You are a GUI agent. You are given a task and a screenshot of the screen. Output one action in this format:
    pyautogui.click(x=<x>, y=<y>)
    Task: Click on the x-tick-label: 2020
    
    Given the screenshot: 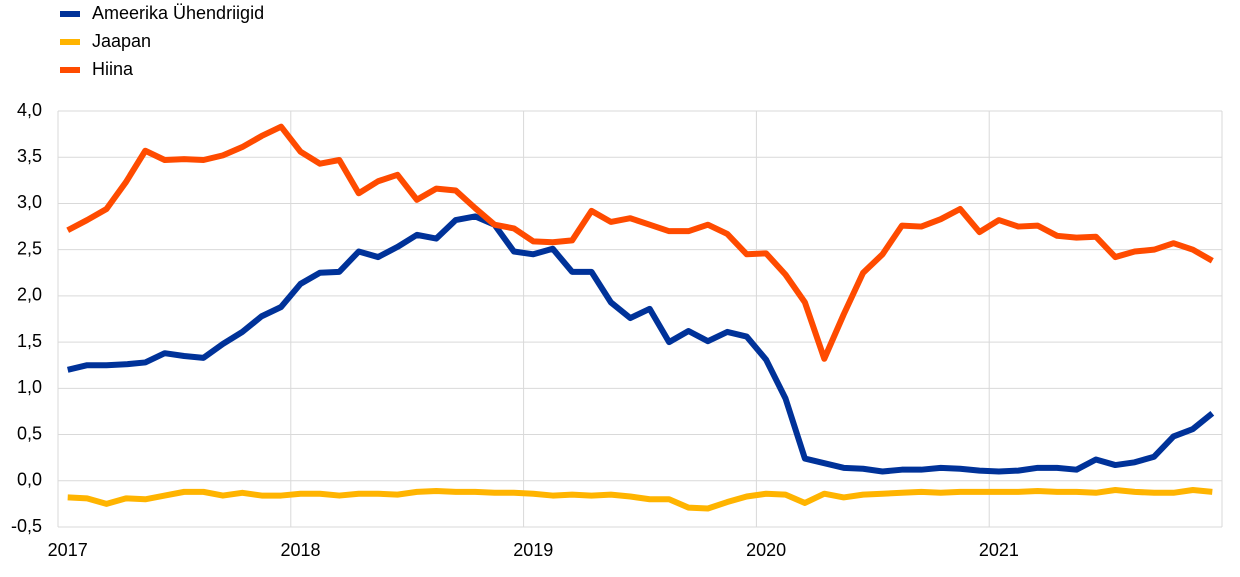 What is the action you would take?
    pyautogui.click(x=766, y=550)
    